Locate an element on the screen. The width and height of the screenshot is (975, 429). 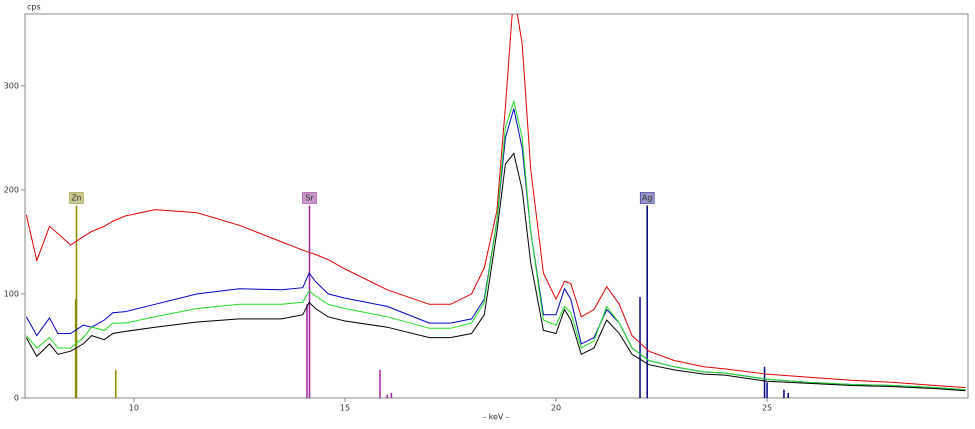
x-tick-label: 20 is located at coordinates (556, 408).